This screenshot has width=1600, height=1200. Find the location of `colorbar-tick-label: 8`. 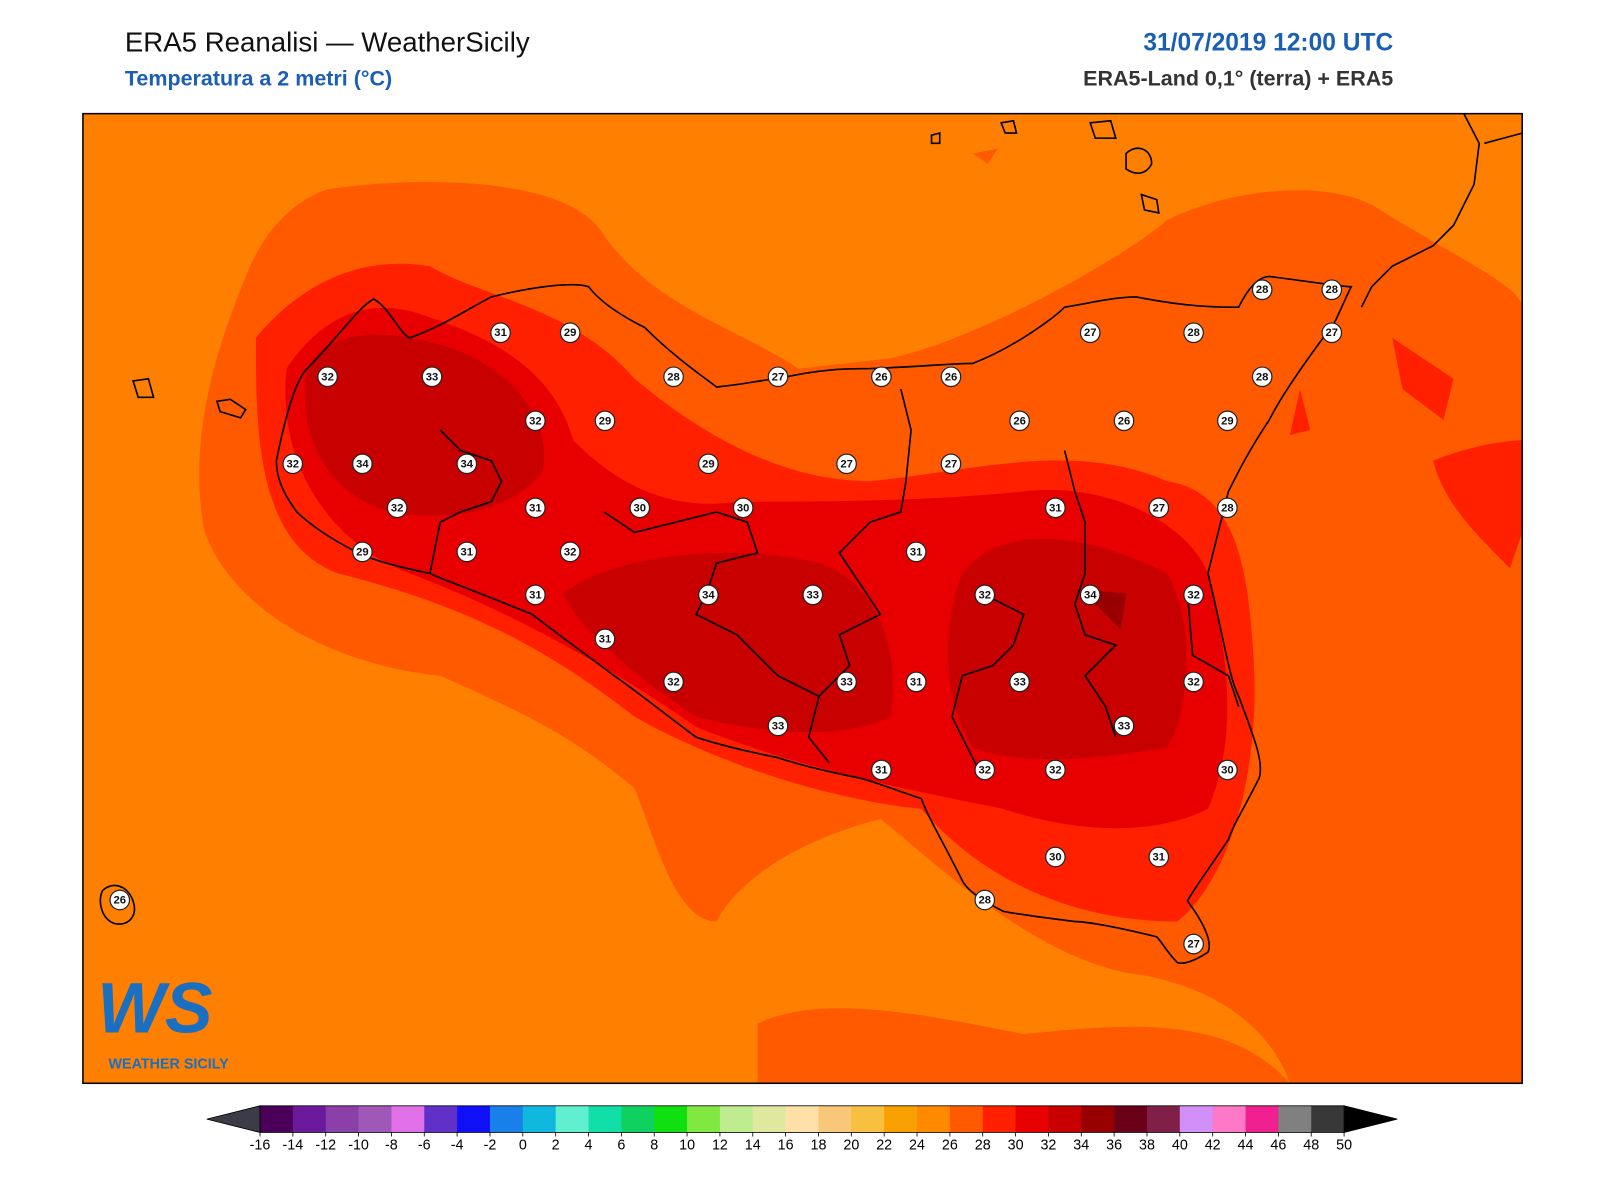

colorbar-tick-label: 8 is located at coordinates (654, 1146).